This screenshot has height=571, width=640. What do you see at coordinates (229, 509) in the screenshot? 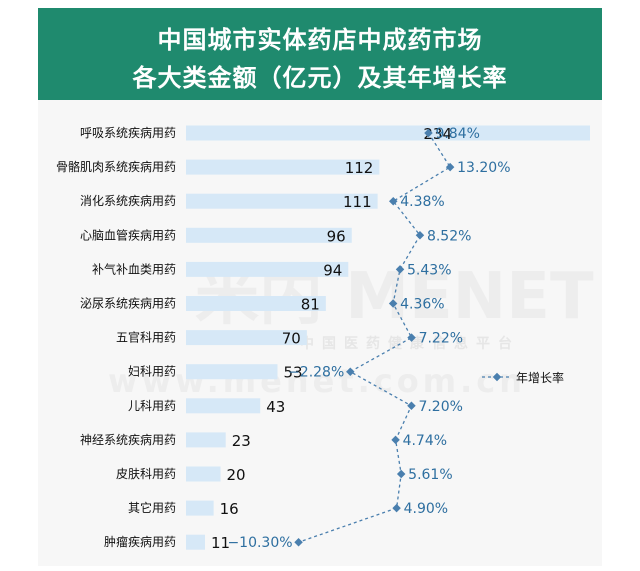
I see `value-label: 16` at bounding box center [229, 509].